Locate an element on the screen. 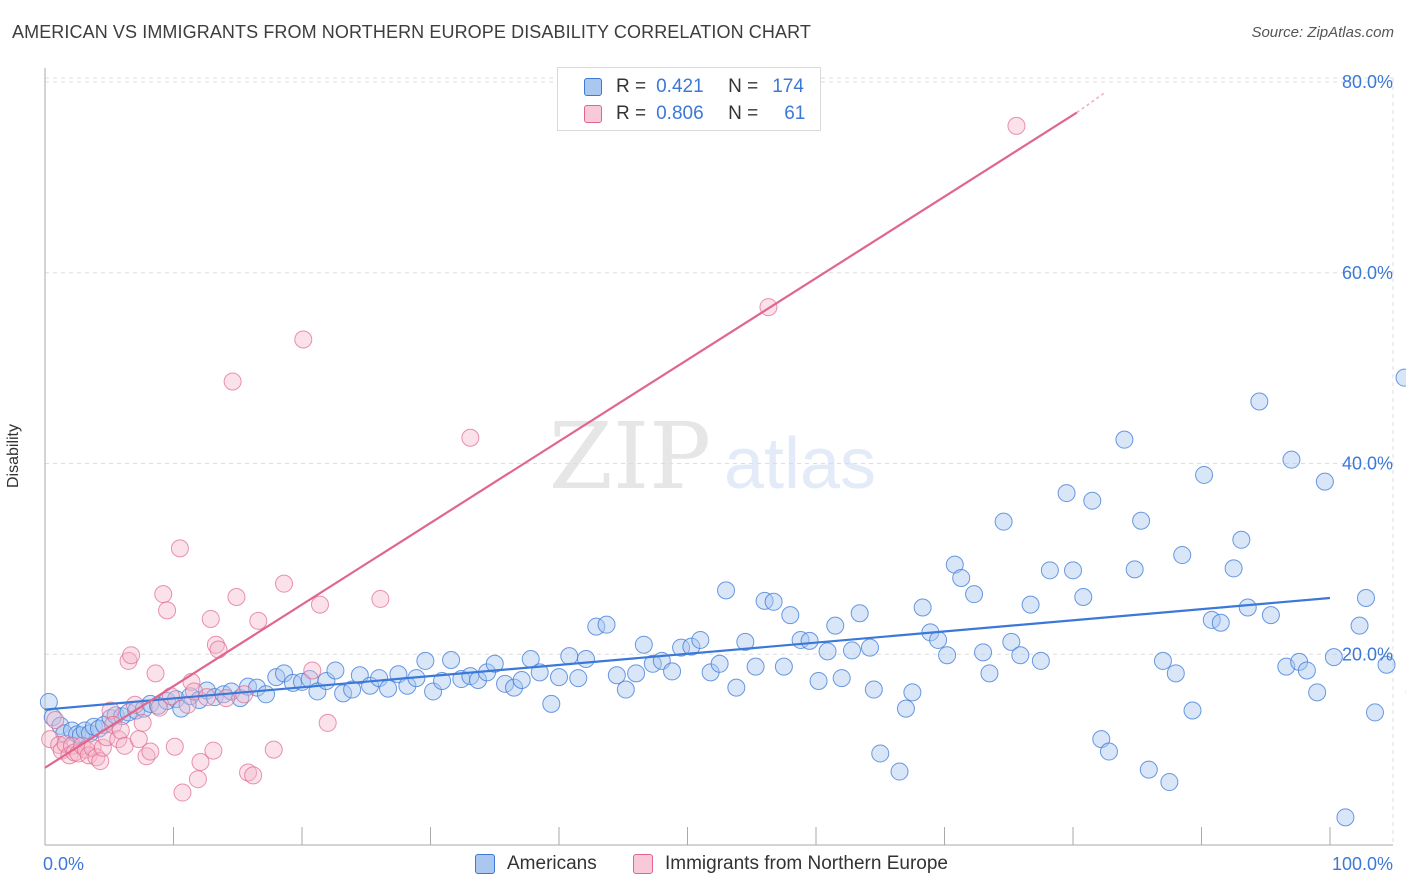 This screenshot has height=892, width=1406. pink-swatch-icon is located at coordinates (643, 864).